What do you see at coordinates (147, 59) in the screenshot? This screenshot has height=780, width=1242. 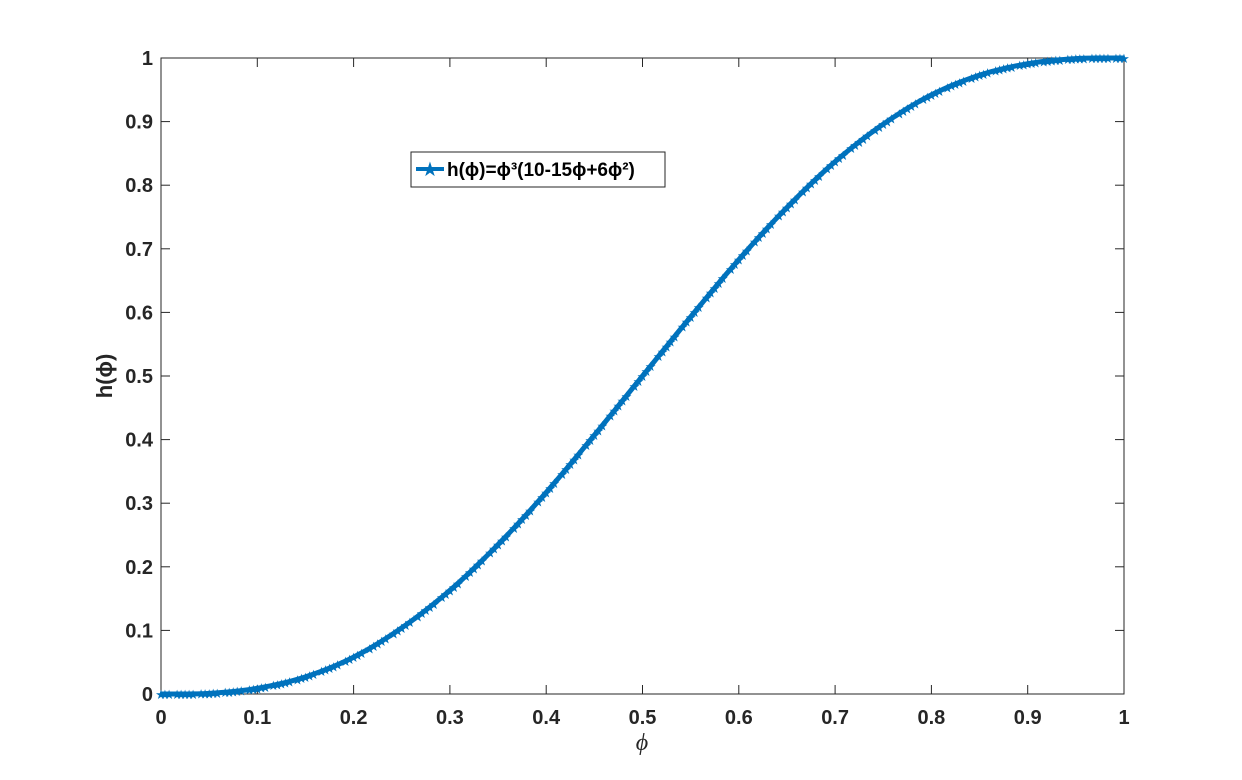 I see `y-tick-label: 1` at bounding box center [147, 59].